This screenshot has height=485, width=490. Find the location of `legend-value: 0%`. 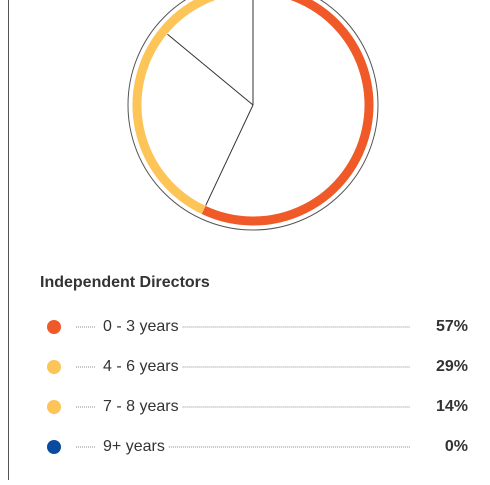

legend-value: 0% is located at coordinates (456, 446).